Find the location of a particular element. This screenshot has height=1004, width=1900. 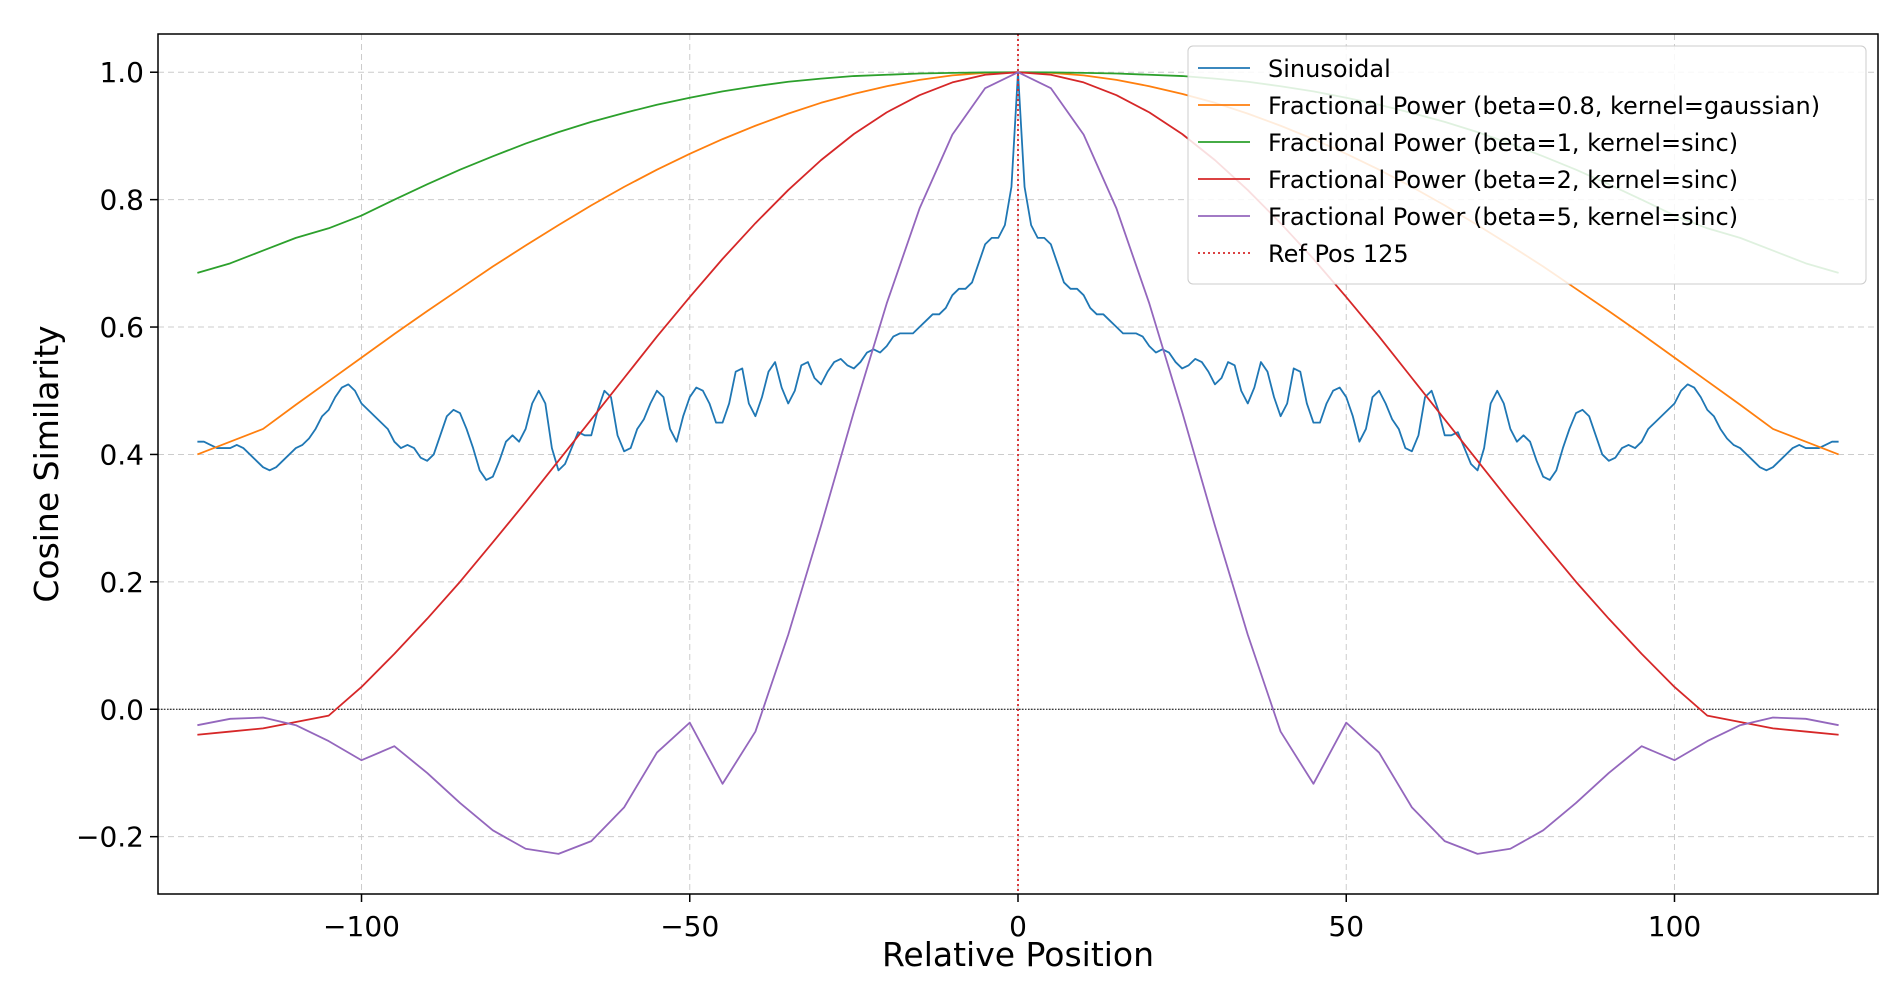

y-tick-label: 0.6 is located at coordinates (121, 327).